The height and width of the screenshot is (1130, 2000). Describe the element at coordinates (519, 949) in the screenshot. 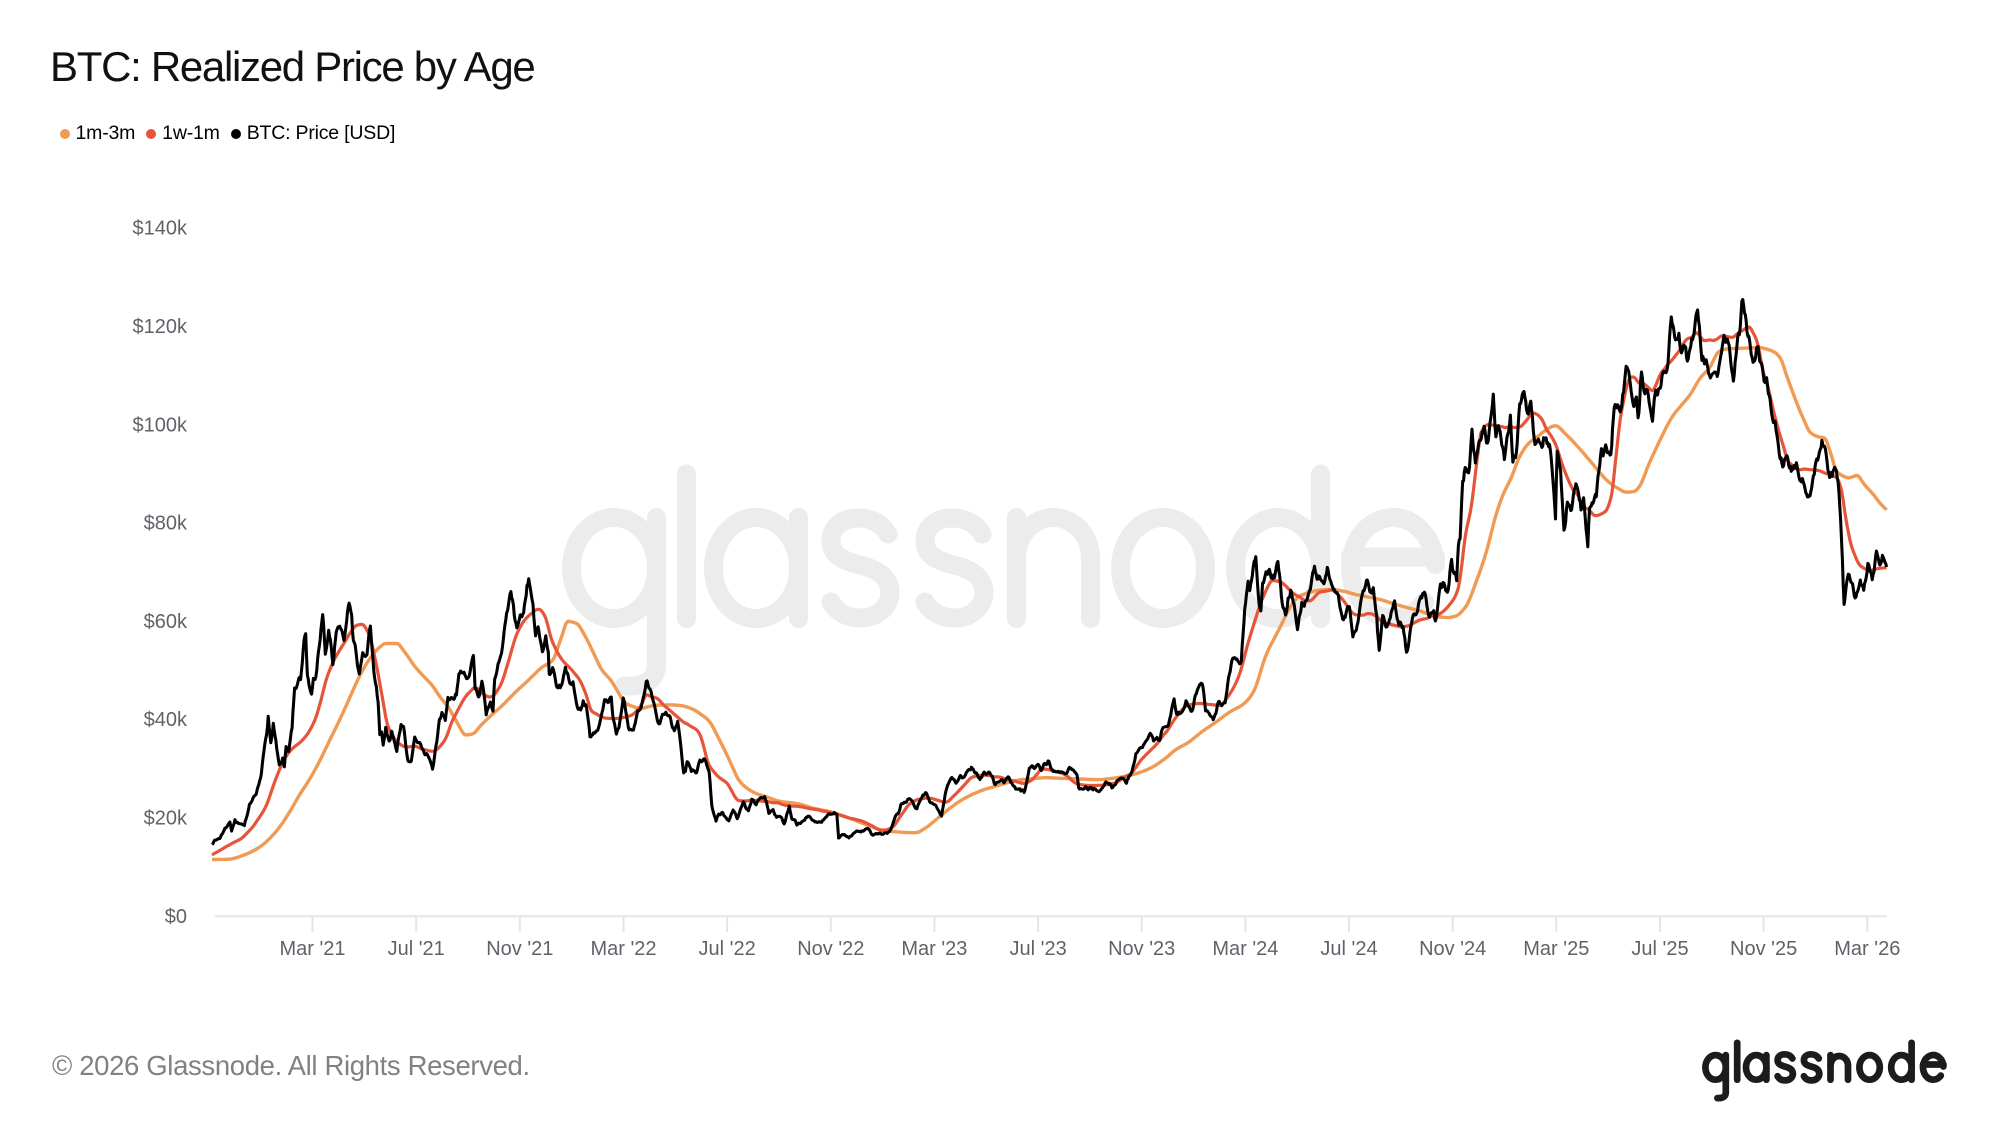

I see `svg-text: Nov '21` at that location.